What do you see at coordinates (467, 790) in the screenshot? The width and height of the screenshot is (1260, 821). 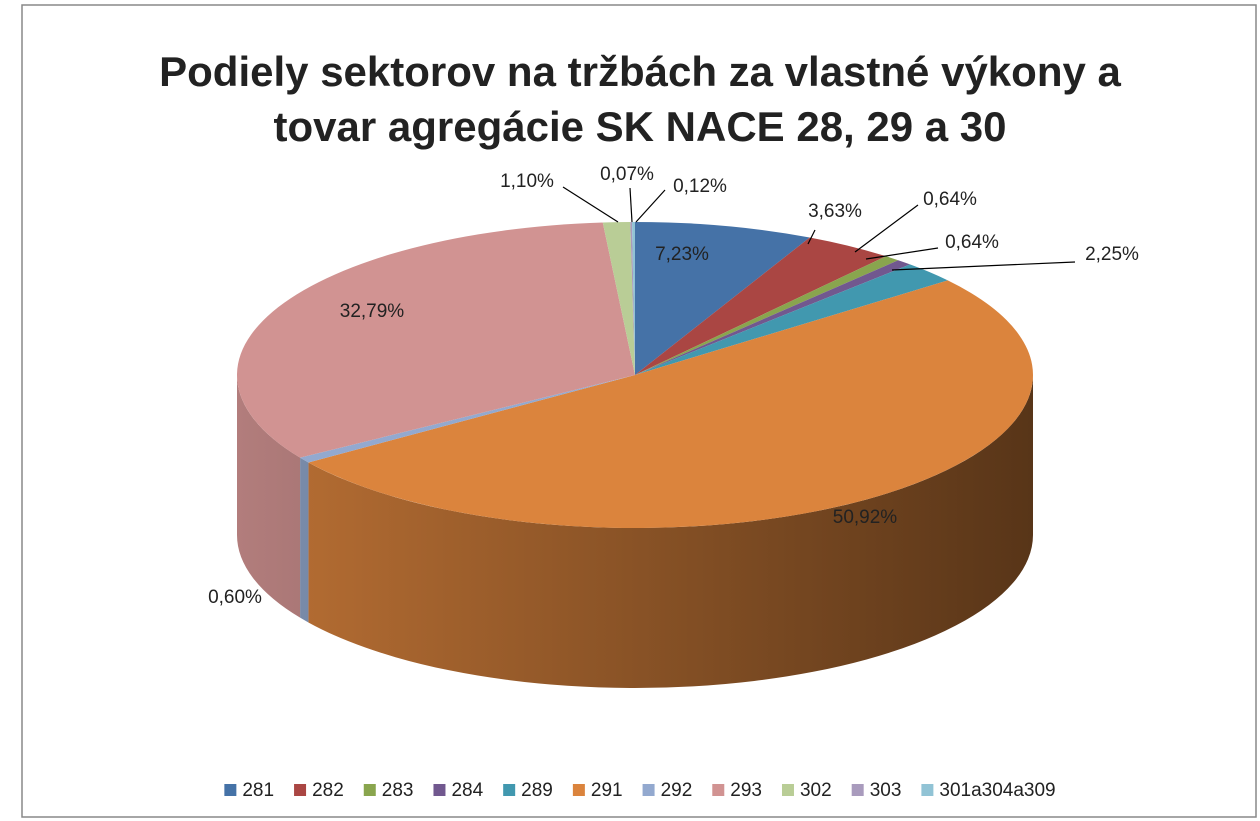 I see `legend-label: 284` at bounding box center [467, 790].